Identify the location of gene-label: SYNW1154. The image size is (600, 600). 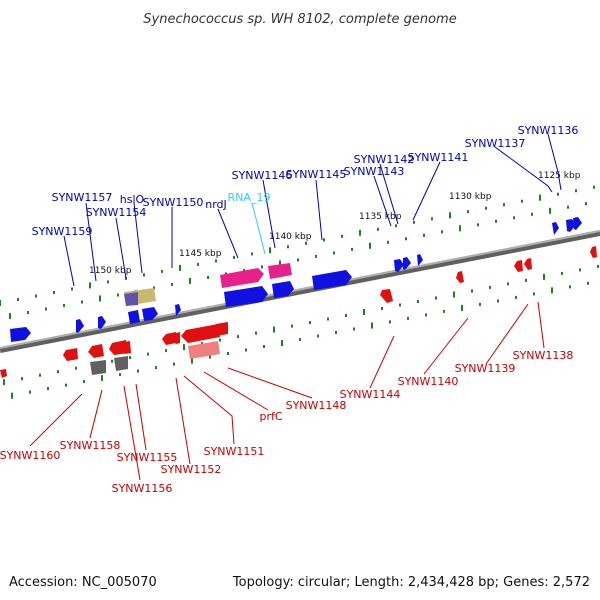
(116, 212).